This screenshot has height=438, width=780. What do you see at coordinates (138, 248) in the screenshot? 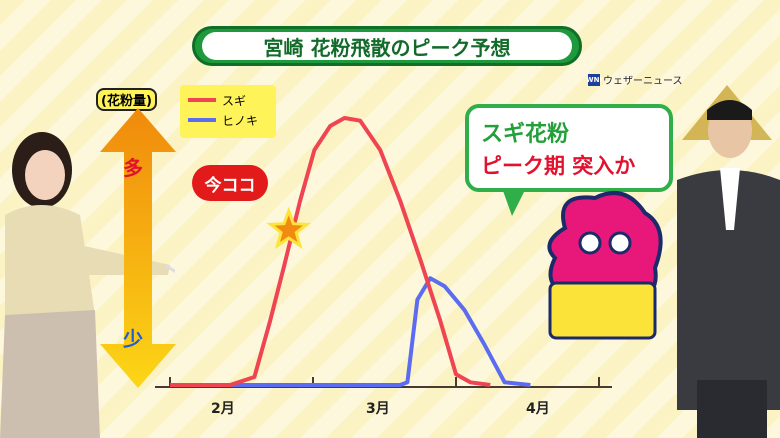
I see `amount-arrow` at bounding box center [138, 248].